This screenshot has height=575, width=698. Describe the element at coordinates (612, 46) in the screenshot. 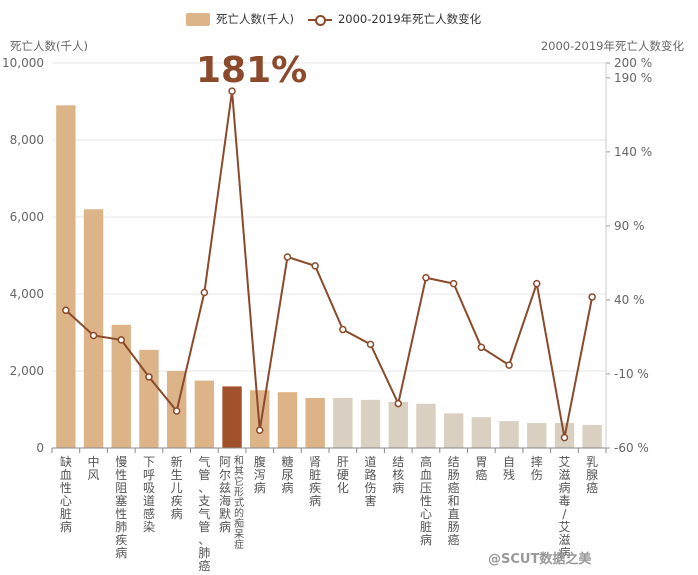

I see `right-axis-name: 2000-2019年死亡人数变化` at that location.